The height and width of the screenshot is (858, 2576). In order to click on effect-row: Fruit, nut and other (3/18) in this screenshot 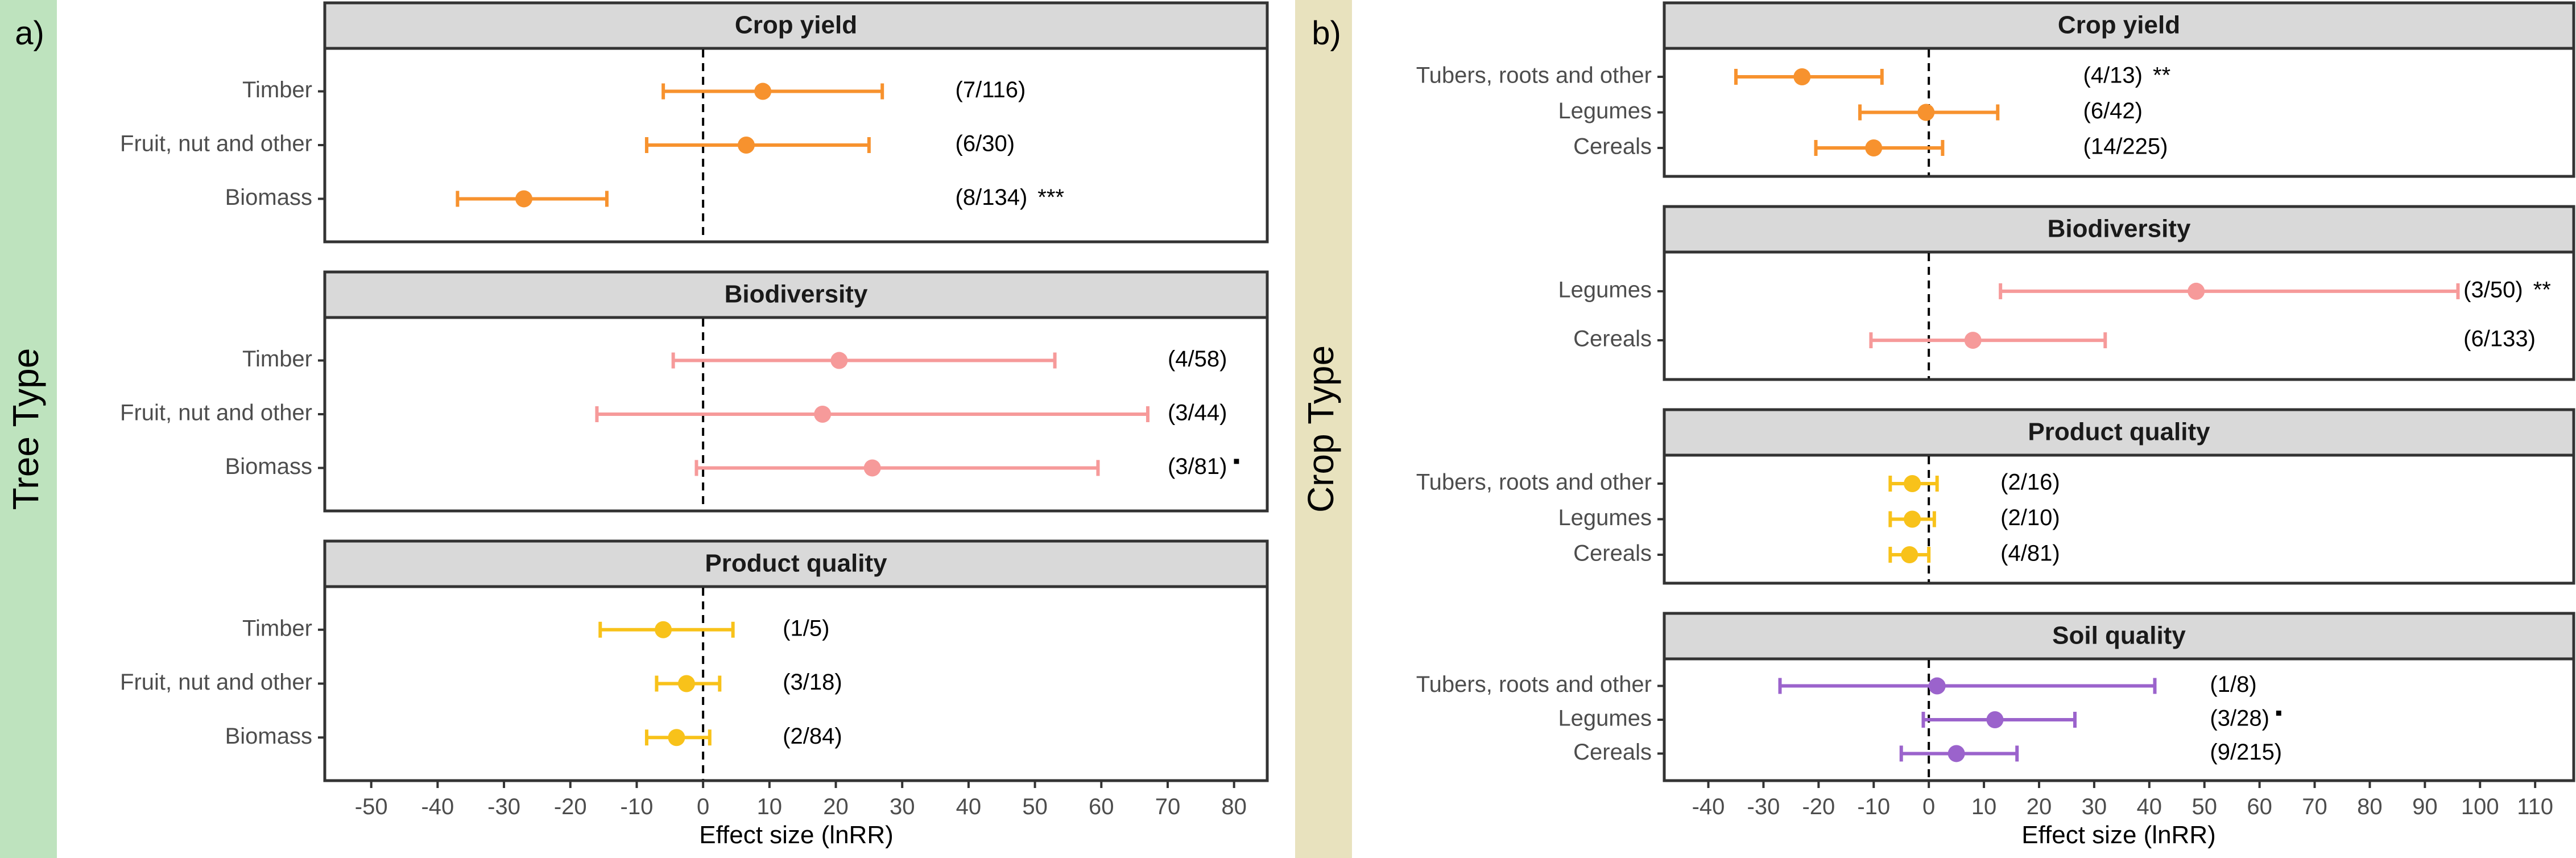, I will do `click(481, 682)`.